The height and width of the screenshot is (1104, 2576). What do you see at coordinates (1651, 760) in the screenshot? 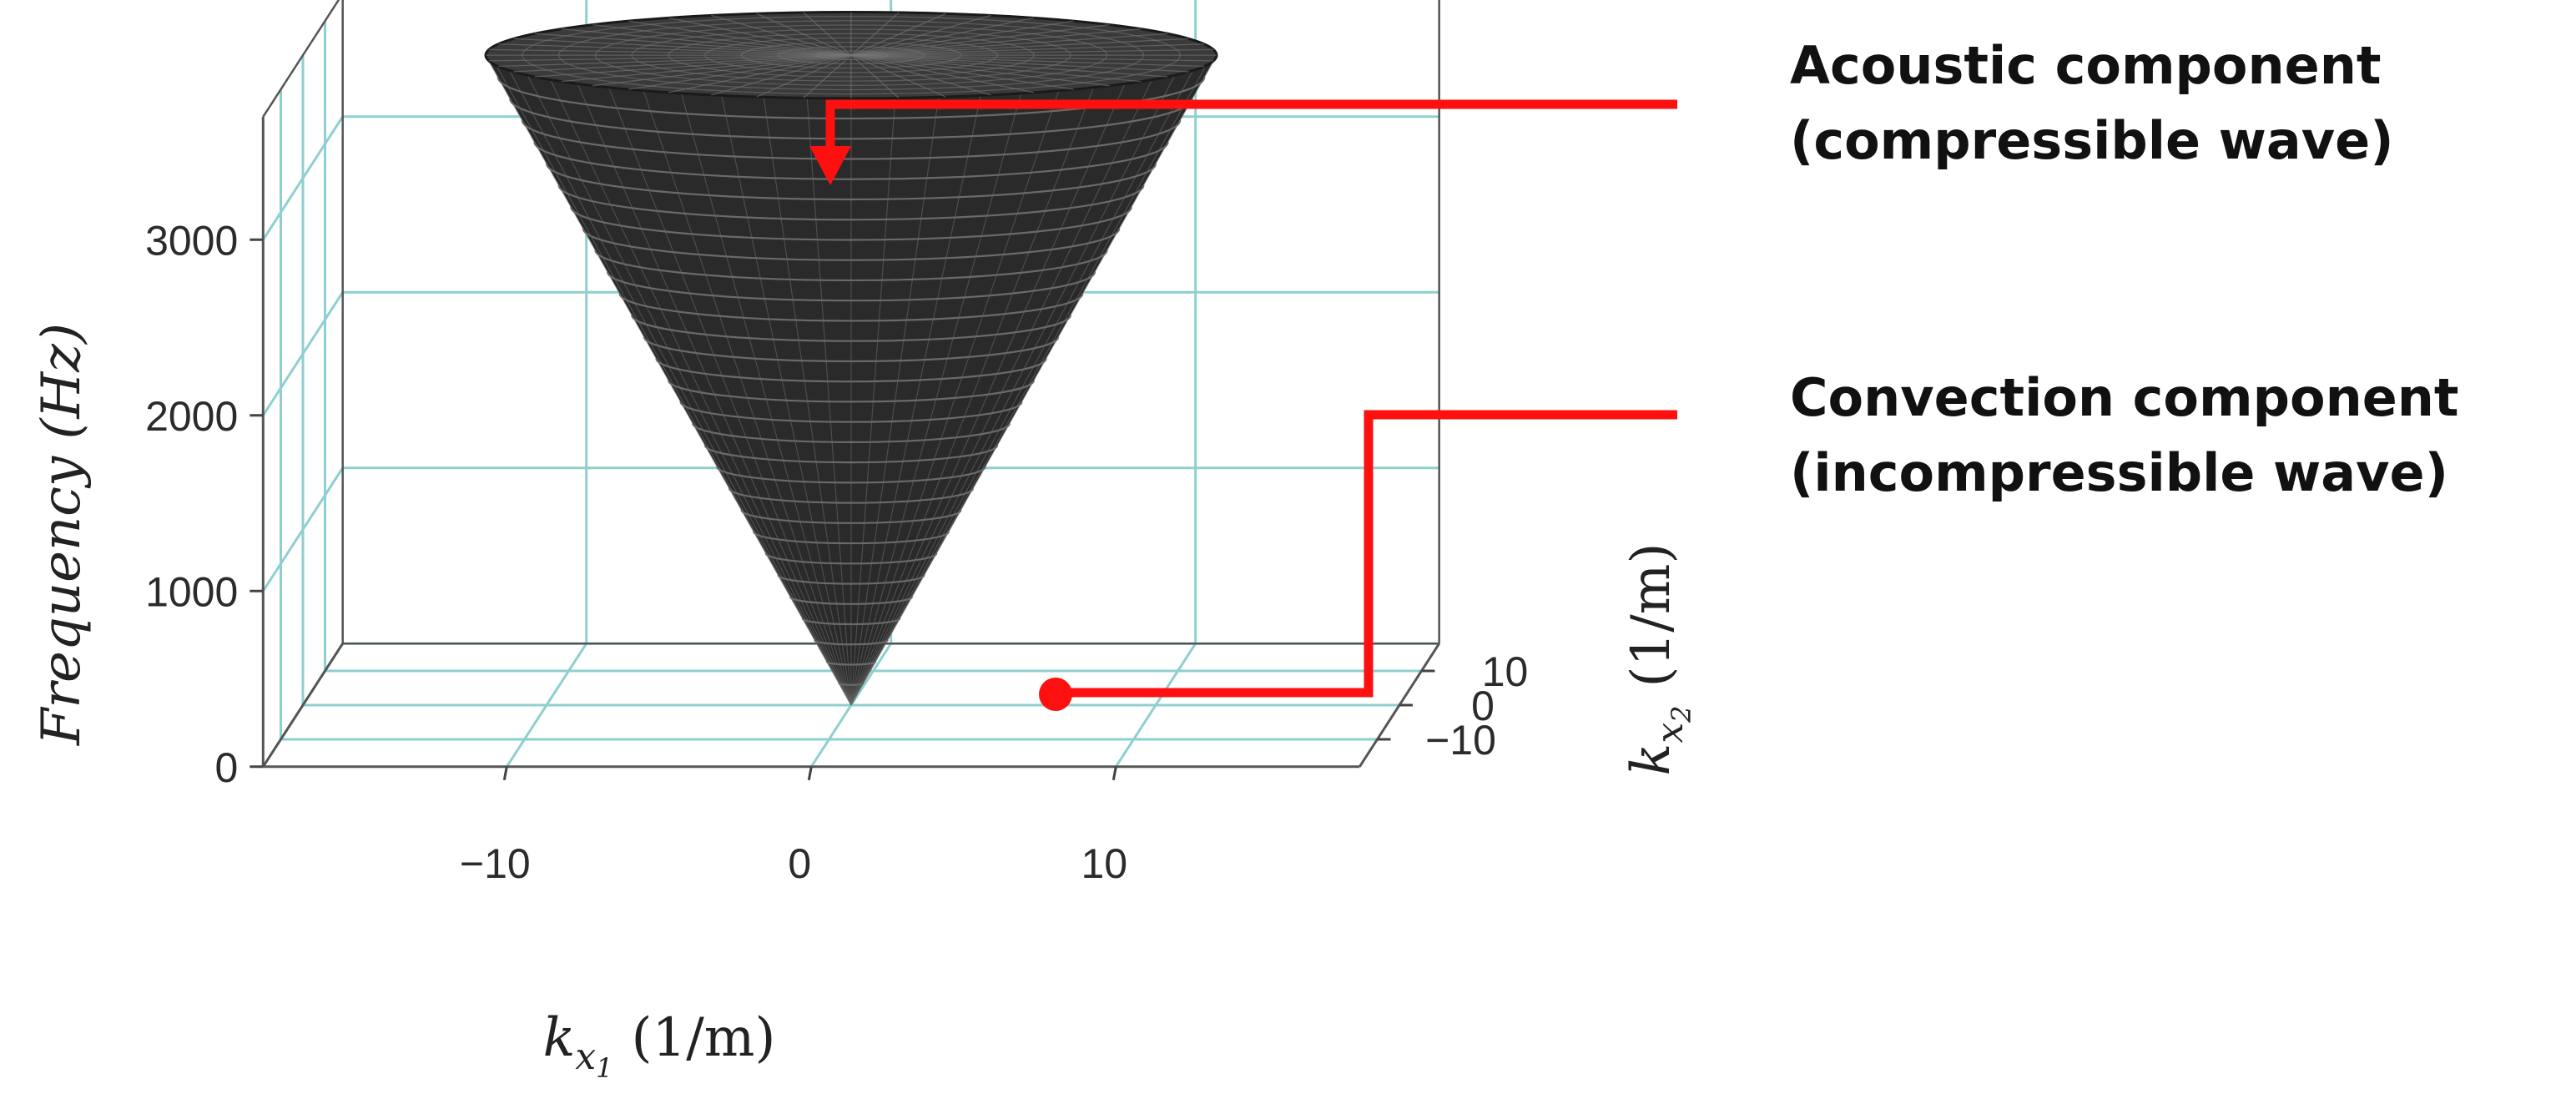
I see `y-axis-label-k: k` at bounding box center [1651, 760].